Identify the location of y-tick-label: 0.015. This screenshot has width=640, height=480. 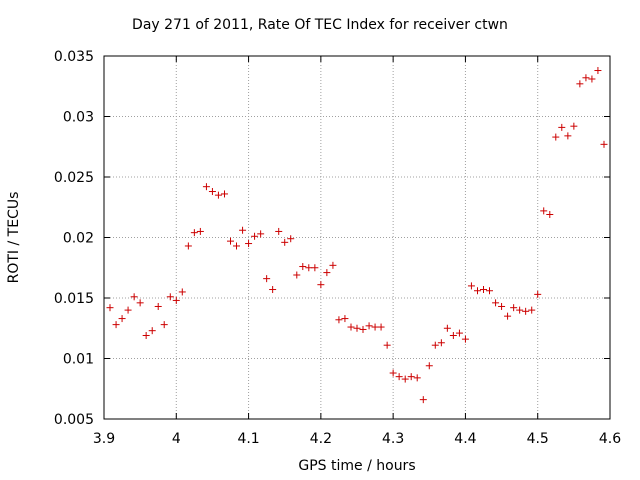
(74, 299).